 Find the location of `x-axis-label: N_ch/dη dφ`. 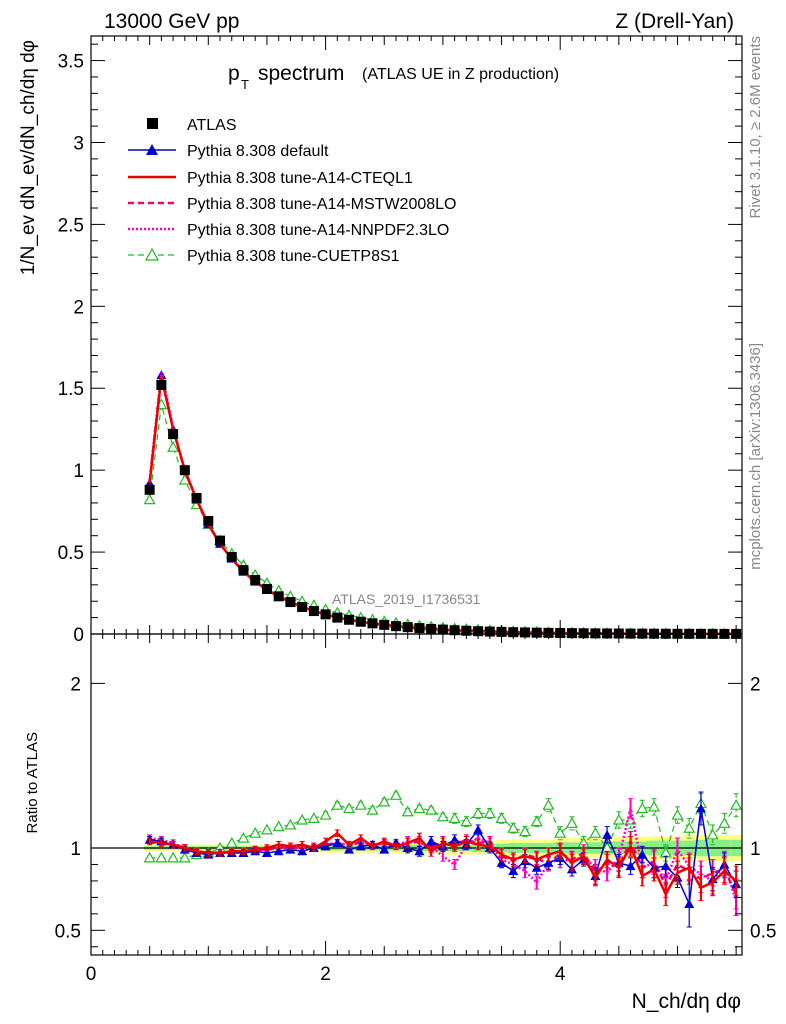

x-axis-label: N_ch/dη dφ is located at coordinates (686, 1001).